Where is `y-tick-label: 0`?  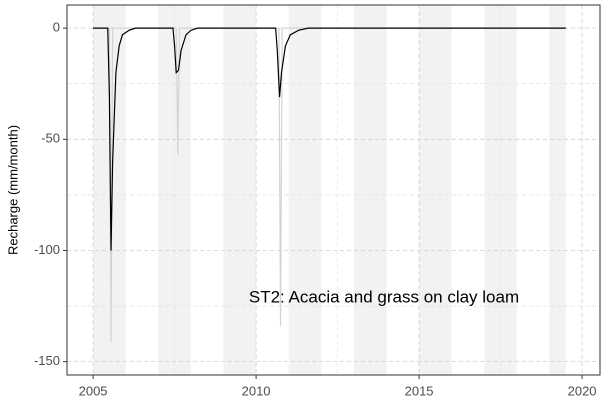 y-tick-label: 0 is located at coordinates (56, 27).